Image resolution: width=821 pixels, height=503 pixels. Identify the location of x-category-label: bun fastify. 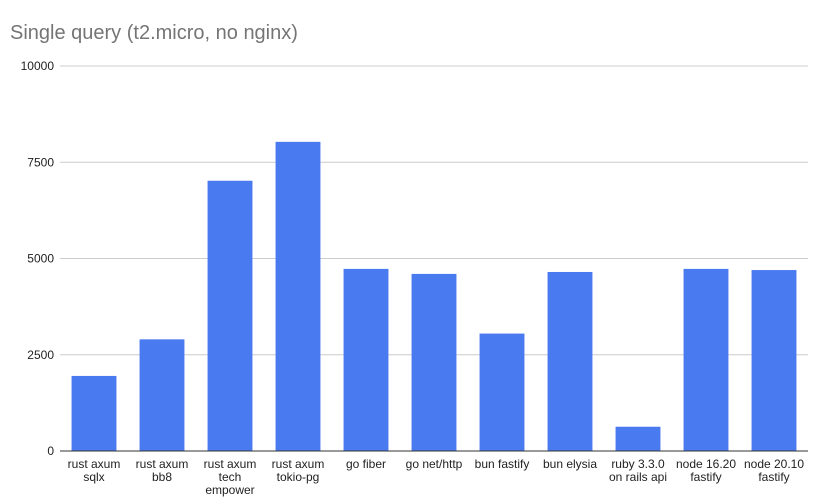
(502, 464).